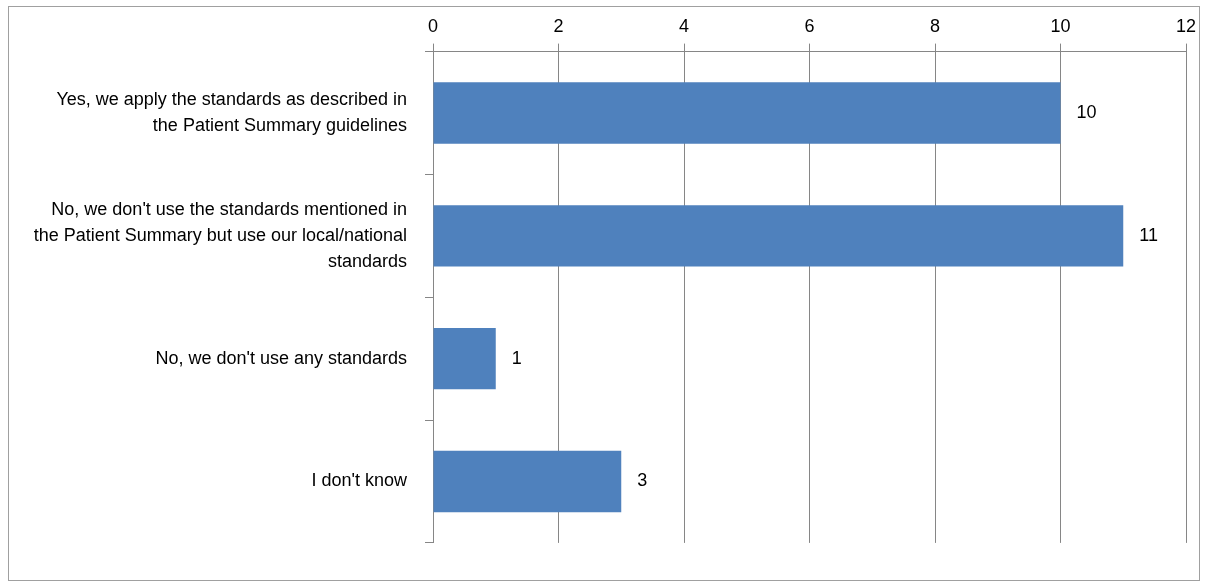 Image resolution: width=1208 pixels, height=587 pixels. I want to click on data-label: 11, so click(1148, 234).